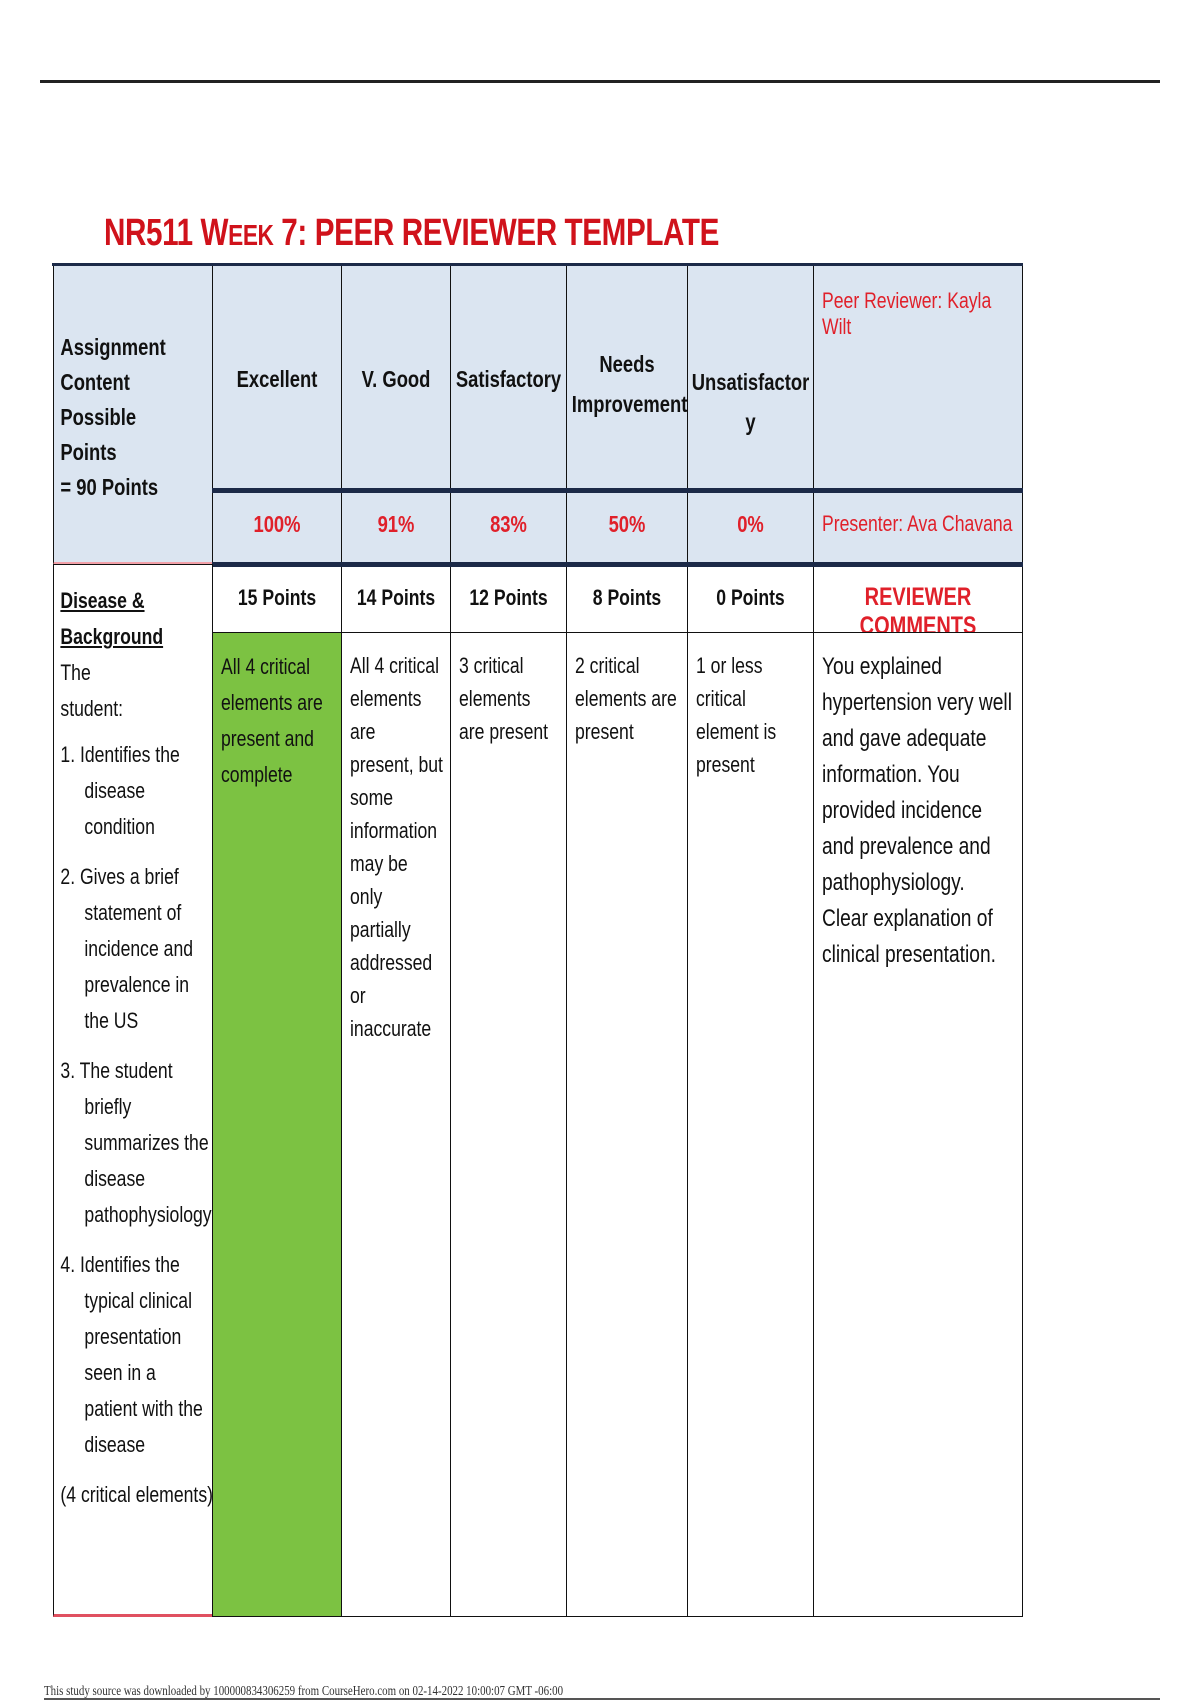 The height and width of the screenshot is (1700, 1200). I want to click on footer-rule, so click(602, 1699).